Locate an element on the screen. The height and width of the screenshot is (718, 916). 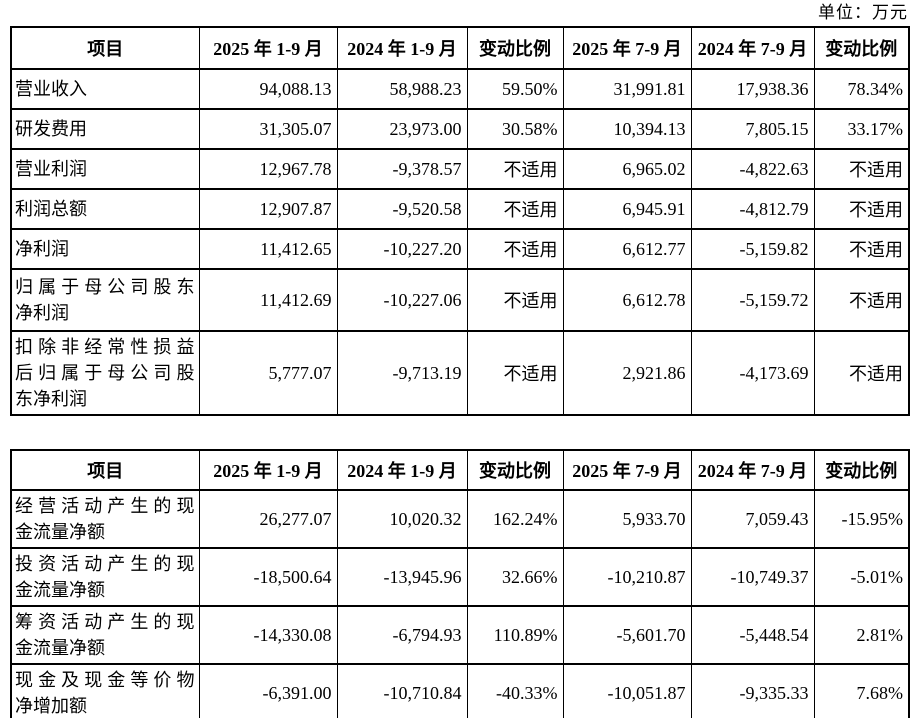
value-cell: -13,945.96 is located at coordinates (402, 577).